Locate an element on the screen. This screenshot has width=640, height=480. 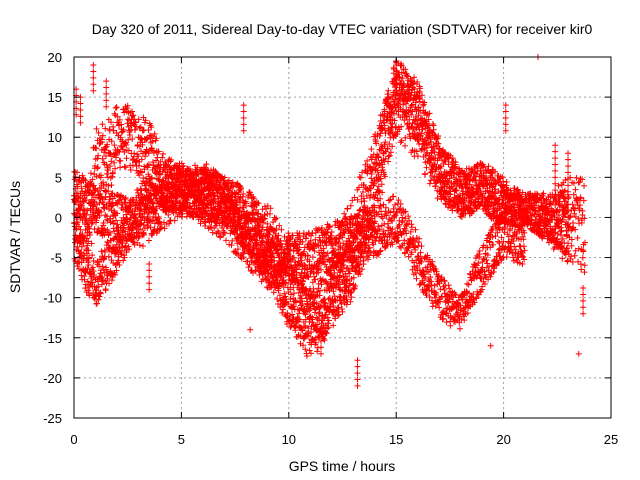
x-tick-label: 0 is located at coordinates (73, 439).